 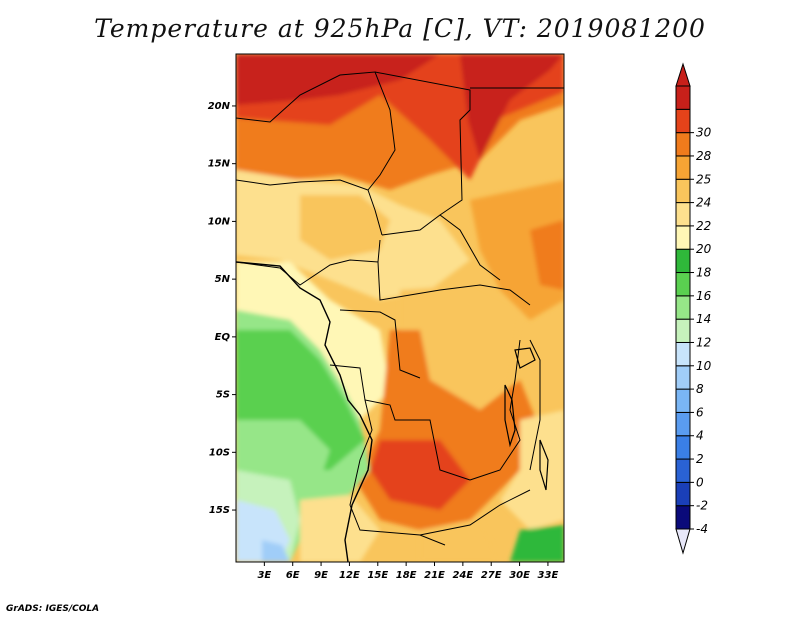 I want to click on colorbar-label: 28, so click(x=704, y=156).